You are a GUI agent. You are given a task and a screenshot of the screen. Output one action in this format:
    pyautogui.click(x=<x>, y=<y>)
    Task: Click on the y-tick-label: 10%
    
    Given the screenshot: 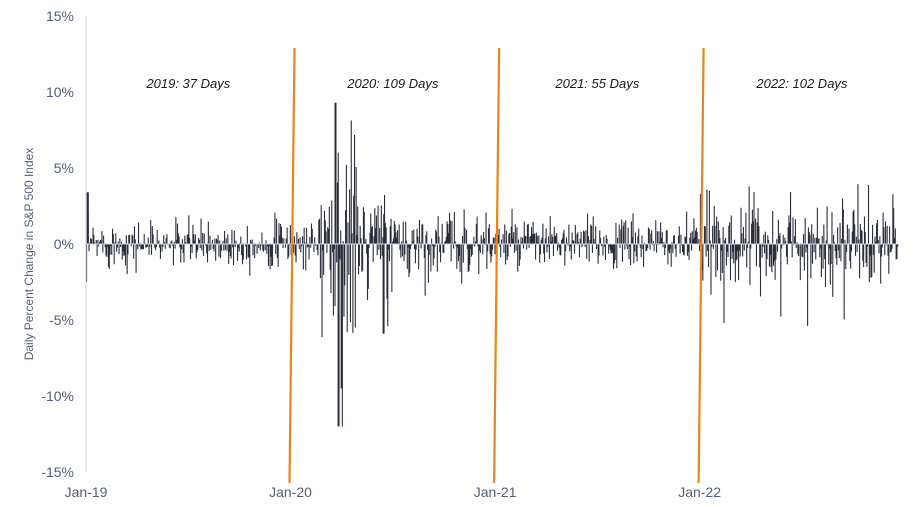 What is the action you would take?
    pyautogui.click(x=60, y=92)
    